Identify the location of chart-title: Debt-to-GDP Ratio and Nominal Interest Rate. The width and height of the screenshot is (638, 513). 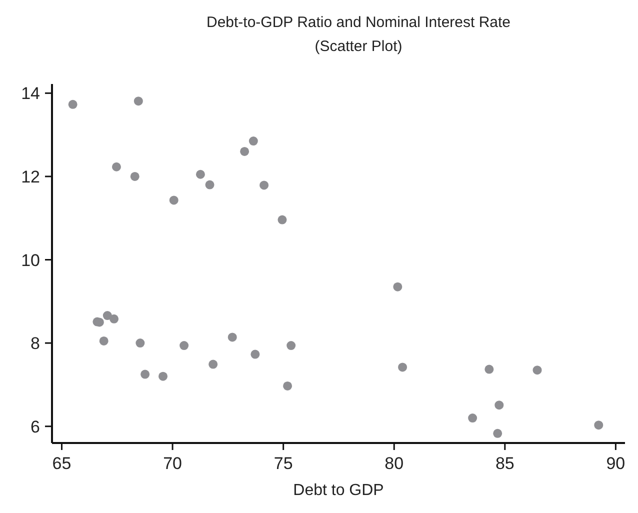
(358, 22).